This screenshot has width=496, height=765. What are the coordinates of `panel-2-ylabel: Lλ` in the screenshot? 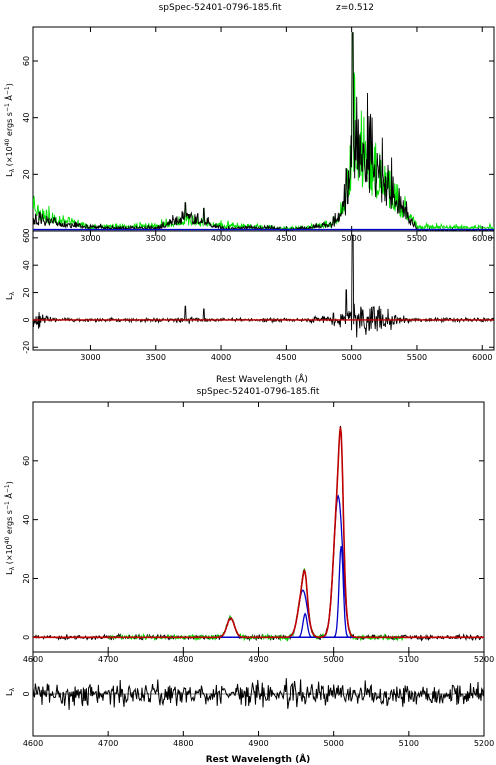 It's located at (10, 296).